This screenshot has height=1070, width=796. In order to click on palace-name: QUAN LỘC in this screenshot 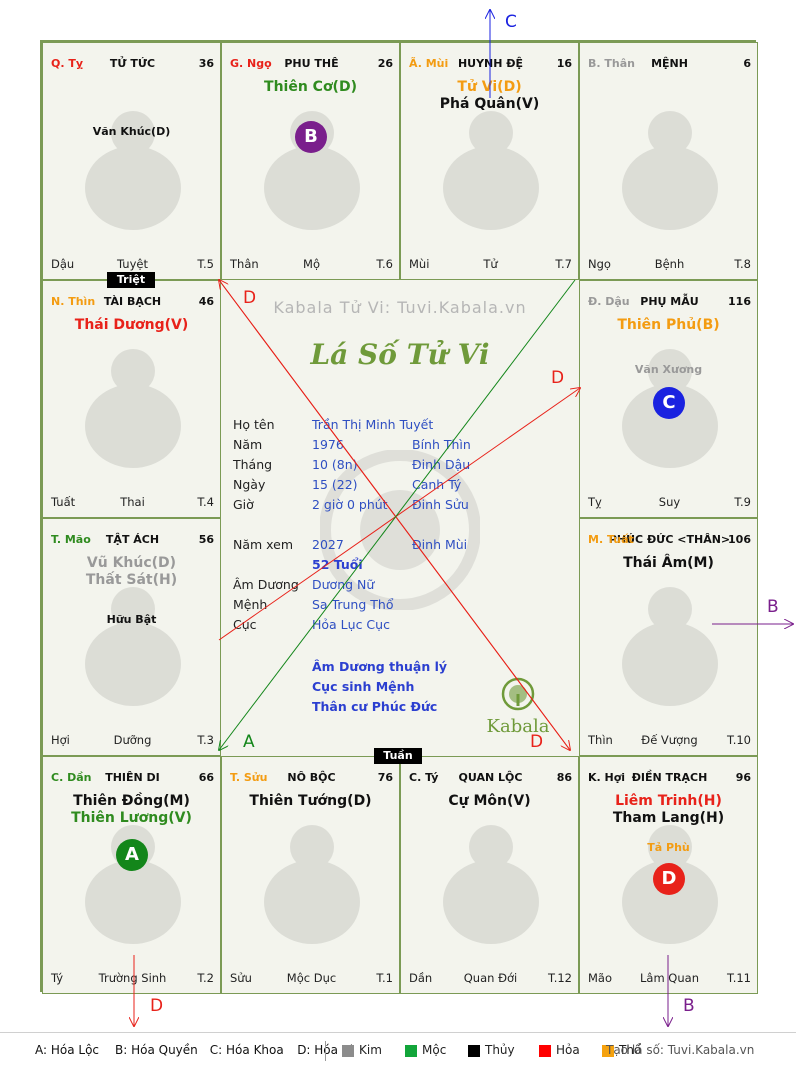, I will do `click(490, 777)`.